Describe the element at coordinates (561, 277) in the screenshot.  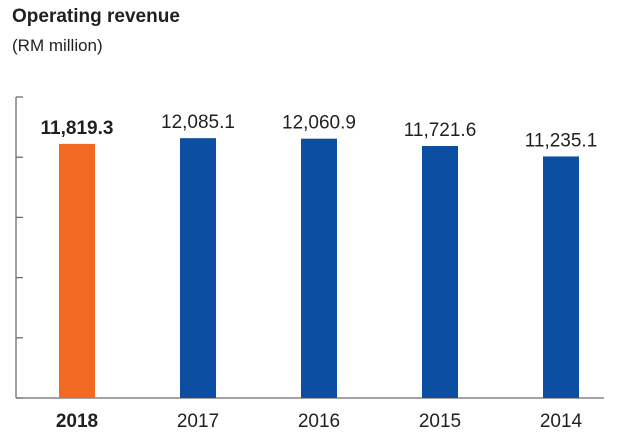
I see `bar-2014` at that location.